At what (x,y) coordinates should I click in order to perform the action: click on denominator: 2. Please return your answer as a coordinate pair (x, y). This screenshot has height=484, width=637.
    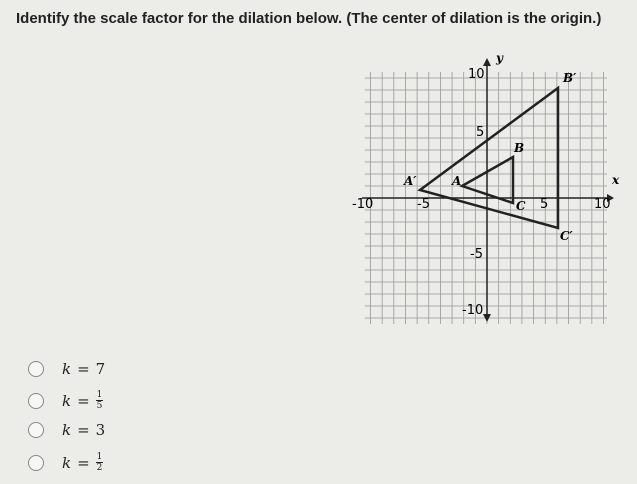
    Looking at the image, I should click on (99, 468).